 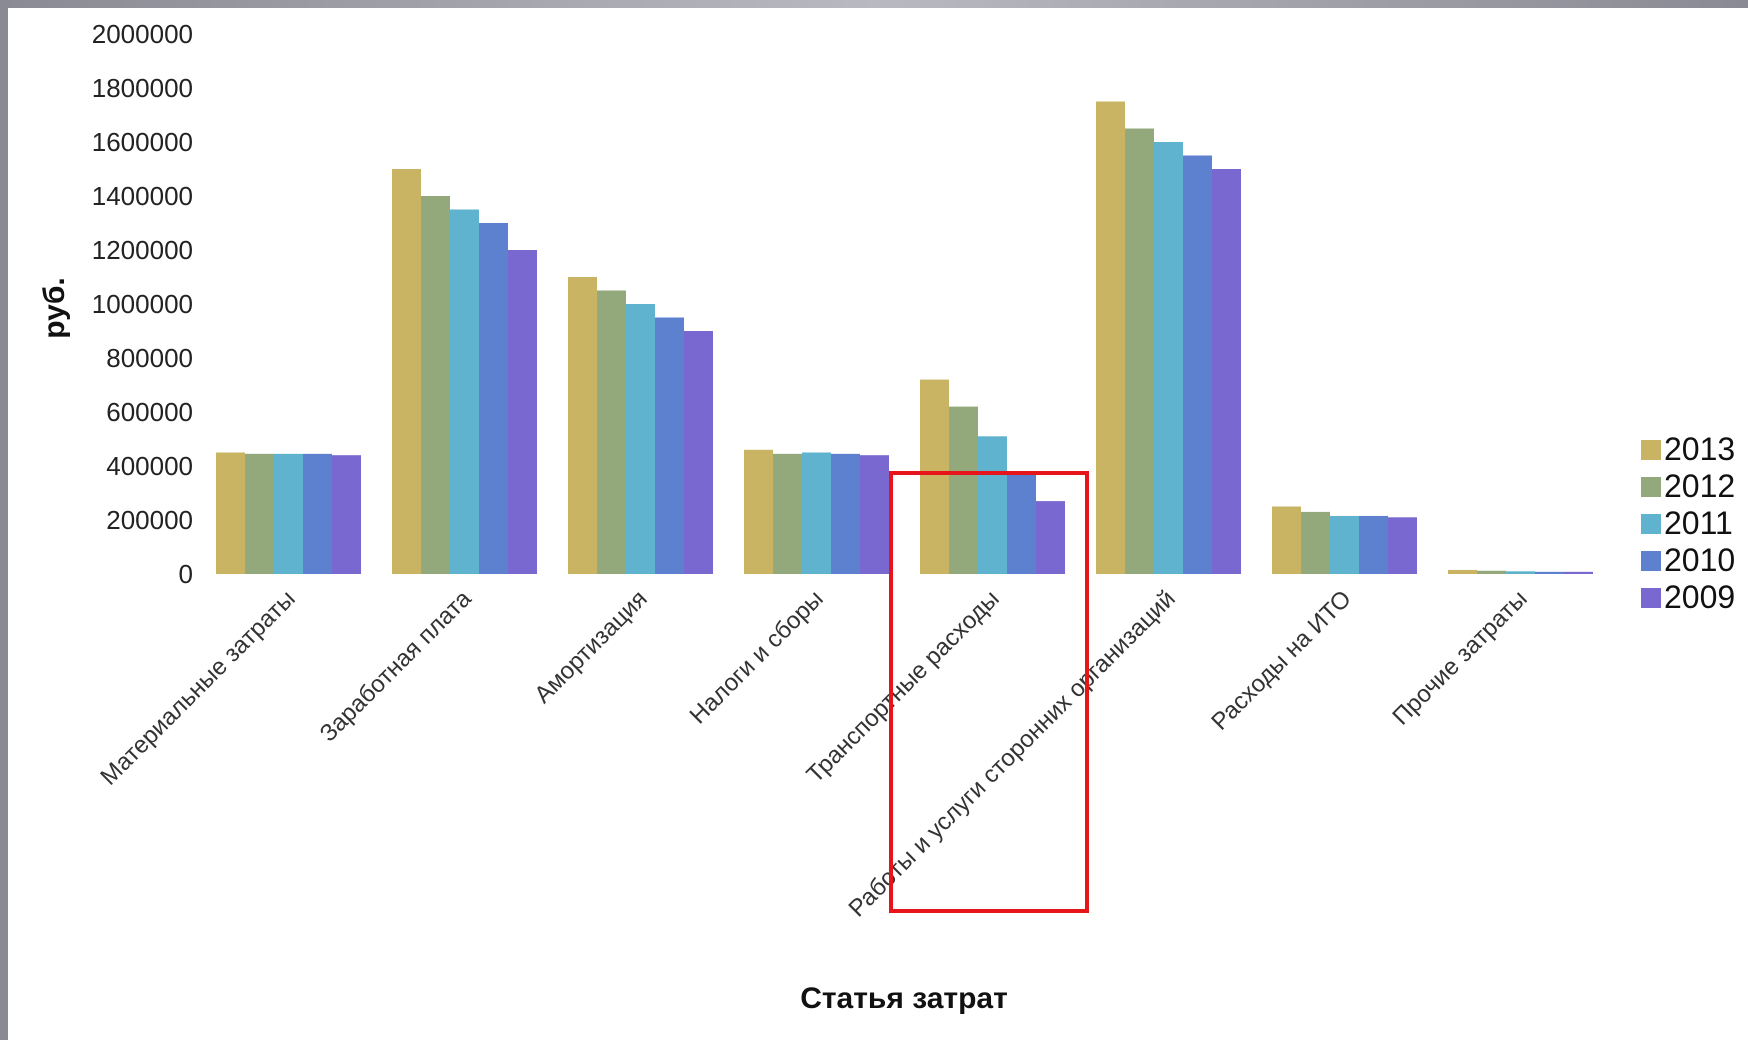 What do you see at coordinates (1699, 597) in the screenshot?
I see `legend-label: 2009` at bounding box center [1699, 597].